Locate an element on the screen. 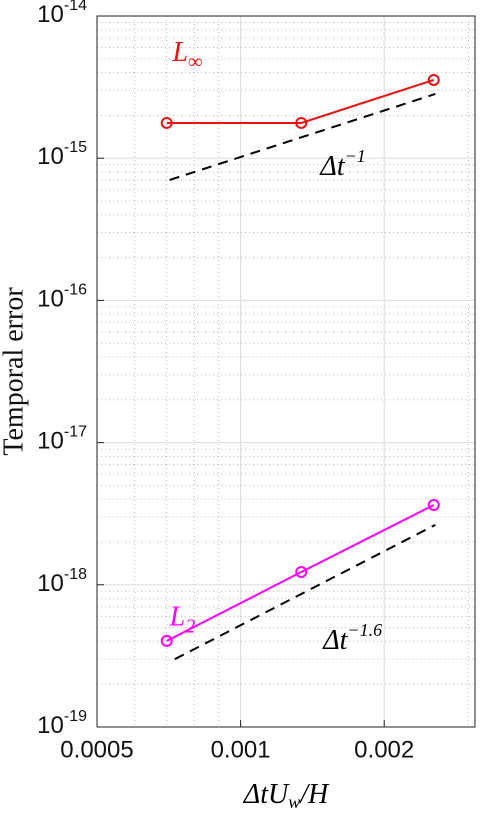 The height and width of the screenshot is (816, 482). y-tick-exponent: -15 is located at coordinates (75, 147).